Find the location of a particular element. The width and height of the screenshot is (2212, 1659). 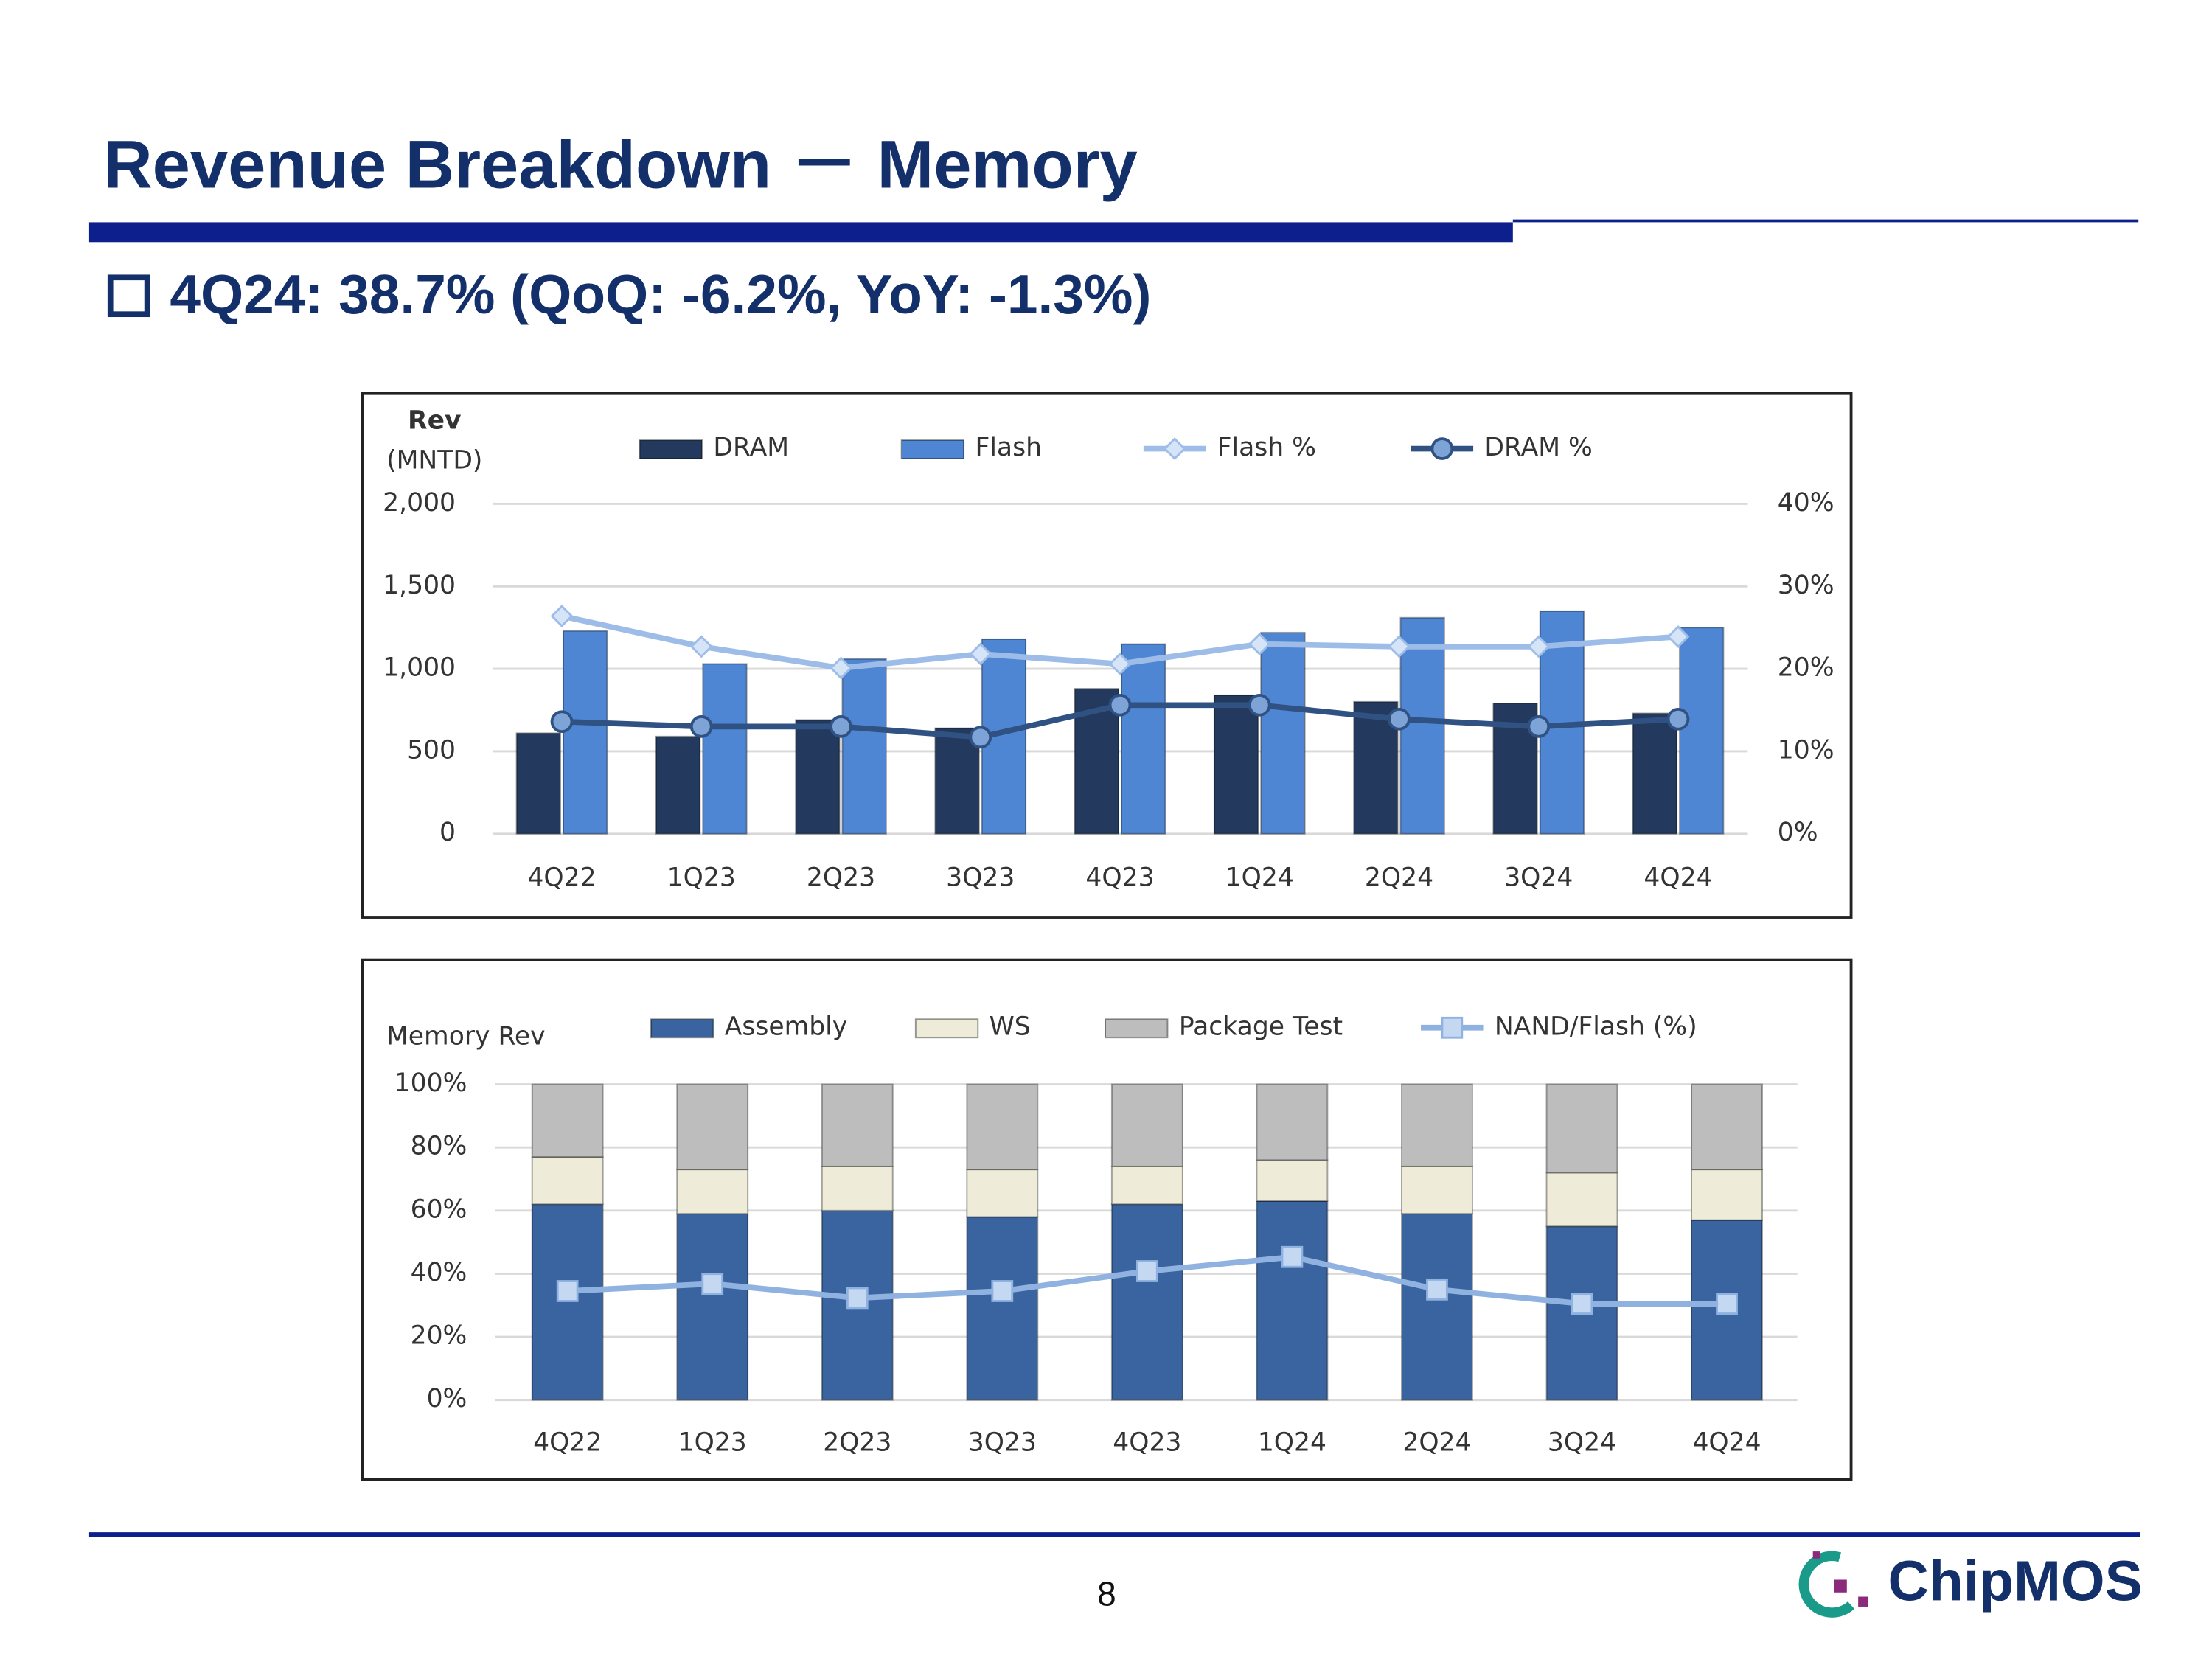

legend-label: DRAM % is located at coordinates (1538, 447).